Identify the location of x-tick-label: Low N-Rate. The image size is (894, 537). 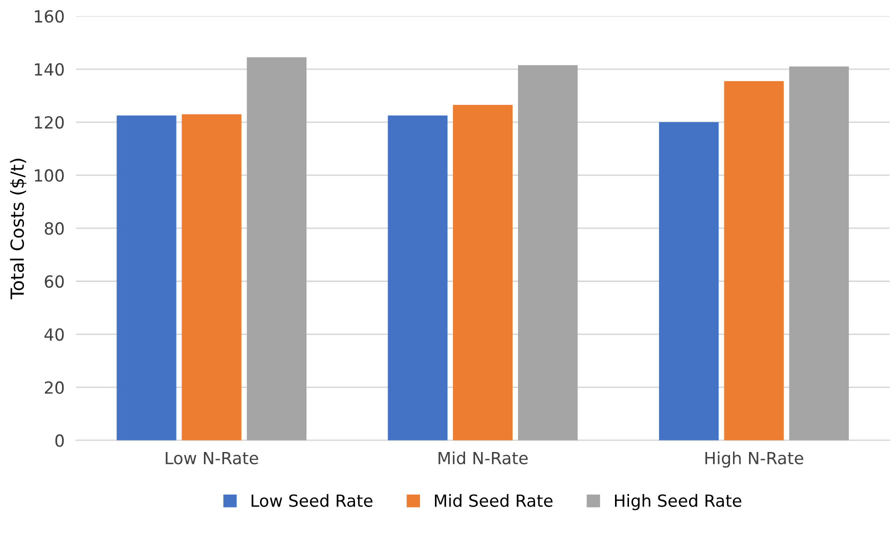
(212, 458).